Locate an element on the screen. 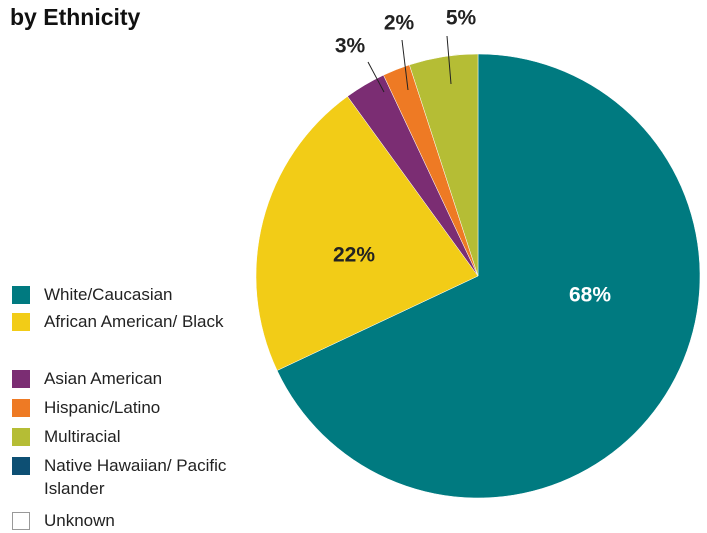  data-label: 2% is located at coordinates (399, 23).